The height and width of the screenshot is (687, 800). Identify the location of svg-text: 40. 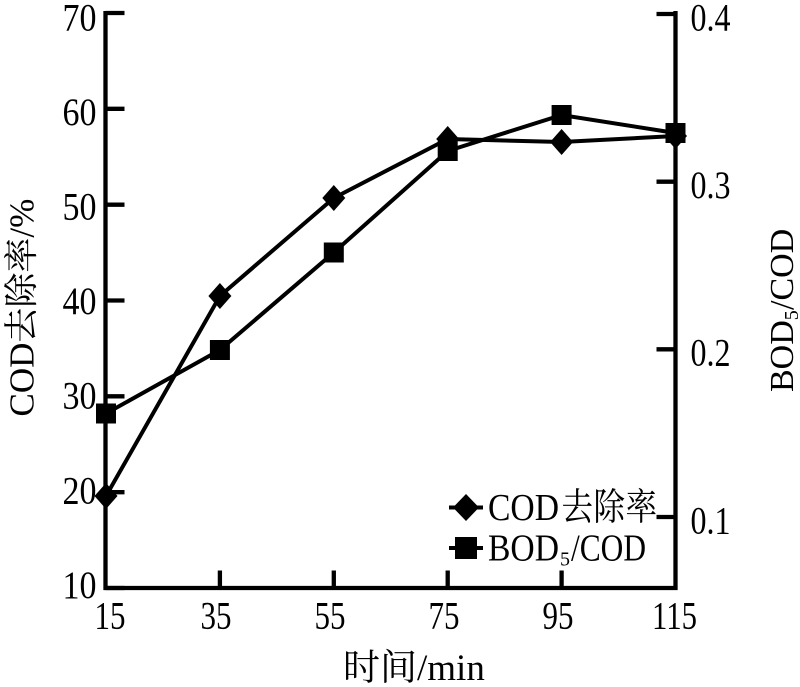
(80, 301).